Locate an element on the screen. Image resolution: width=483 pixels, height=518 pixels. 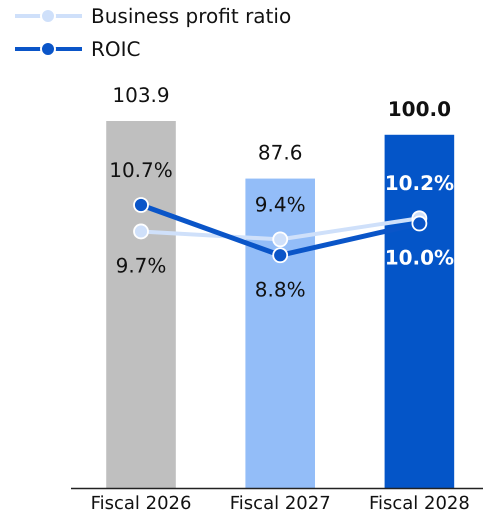
data-label: 9.7% is located at coordinates (141, 265).